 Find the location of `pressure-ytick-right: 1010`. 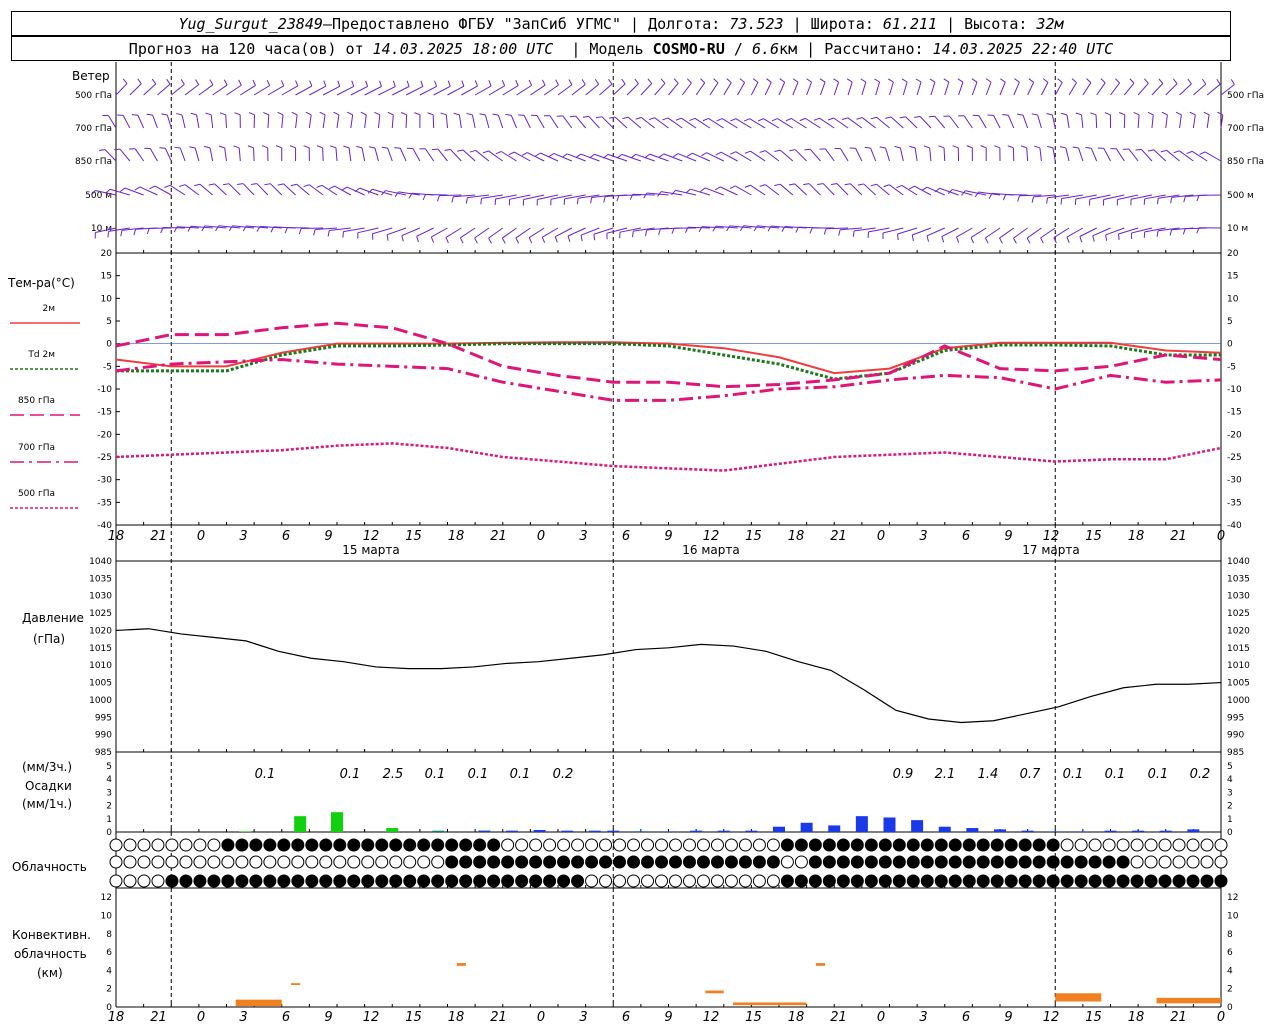

pressure-ytick-right: 1010 is located at coordinates (1238, 666).